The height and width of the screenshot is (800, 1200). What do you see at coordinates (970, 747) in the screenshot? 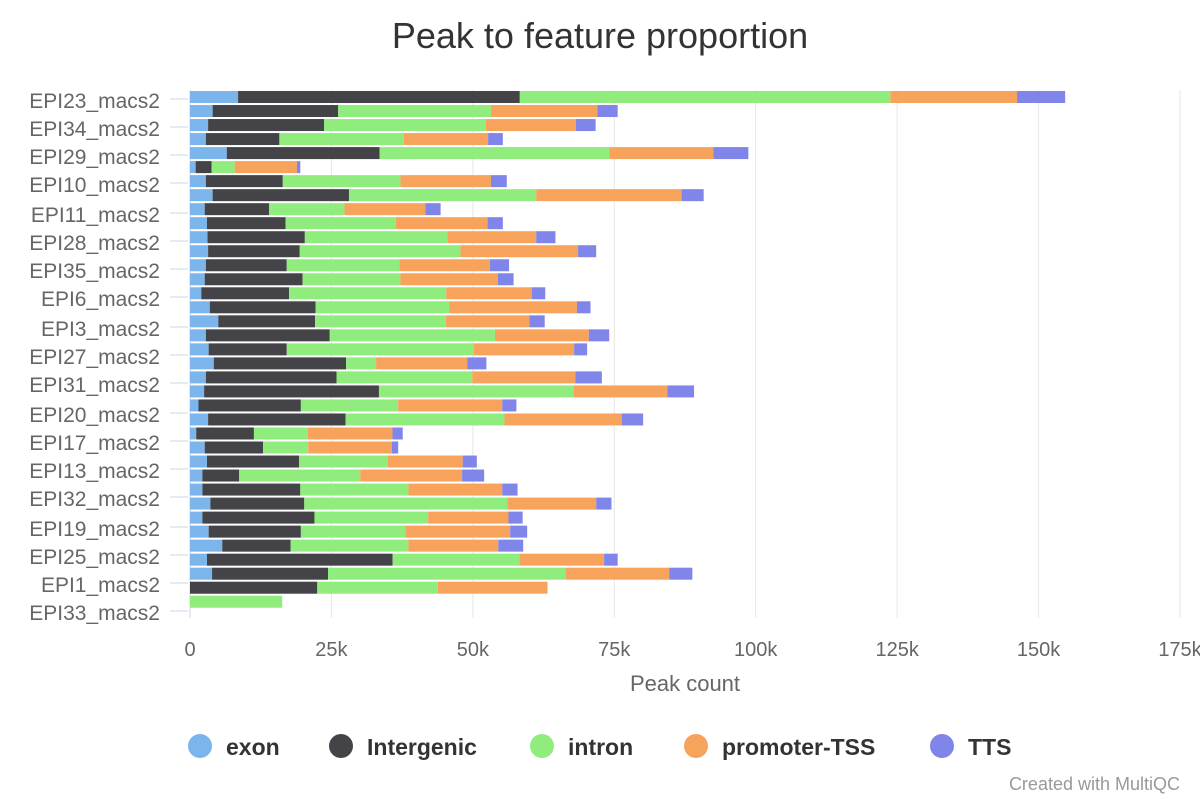
I see `legend-item-tts: TTS` at bounding box center [970, 747].